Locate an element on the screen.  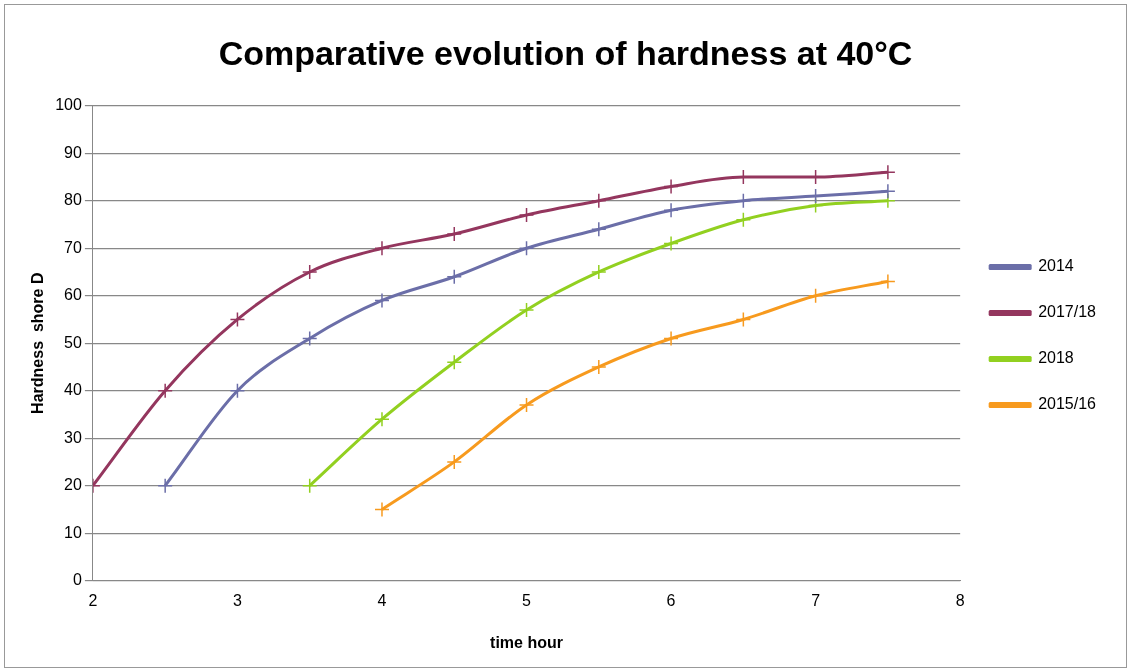
legend-label: 2017/18 is located at coordinates (1067, 312).